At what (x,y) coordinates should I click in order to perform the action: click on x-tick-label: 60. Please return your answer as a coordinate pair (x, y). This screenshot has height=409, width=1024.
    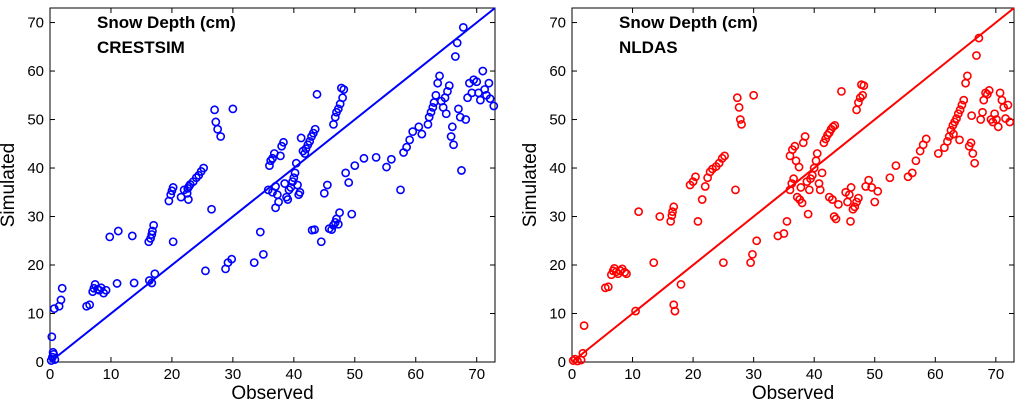
    Looking at the image, I should click on (415, 374).